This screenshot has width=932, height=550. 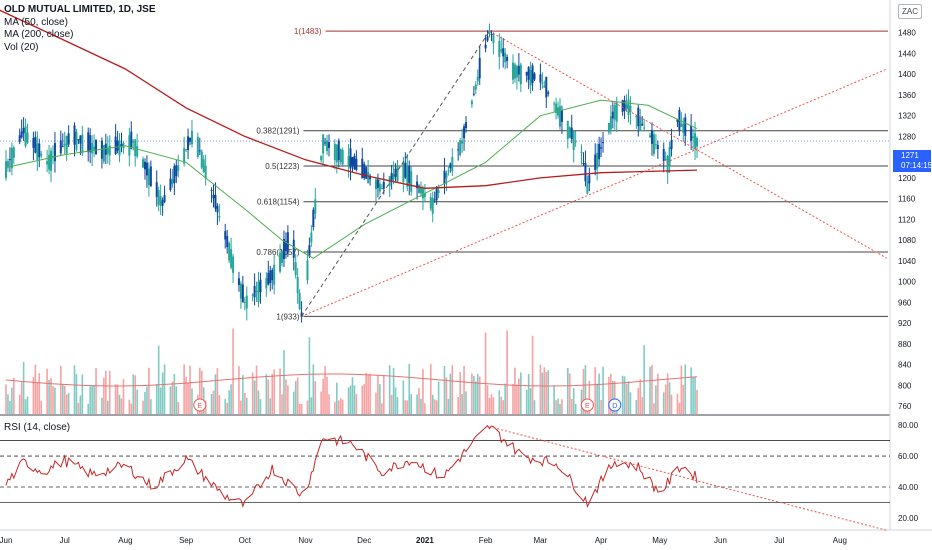 What do you see at coordinates (351, 466) in the screenshot?
I see `rsi-line` at bounding box center [351, 466].